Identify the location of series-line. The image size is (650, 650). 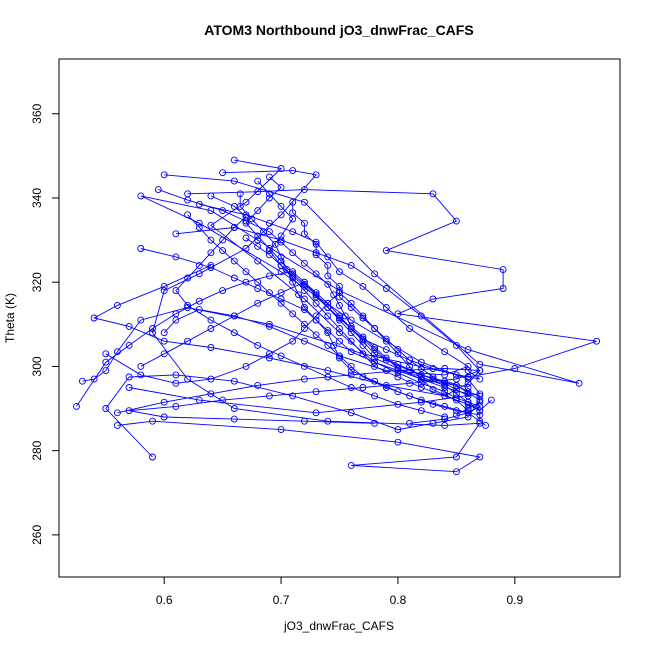
(362, 309).